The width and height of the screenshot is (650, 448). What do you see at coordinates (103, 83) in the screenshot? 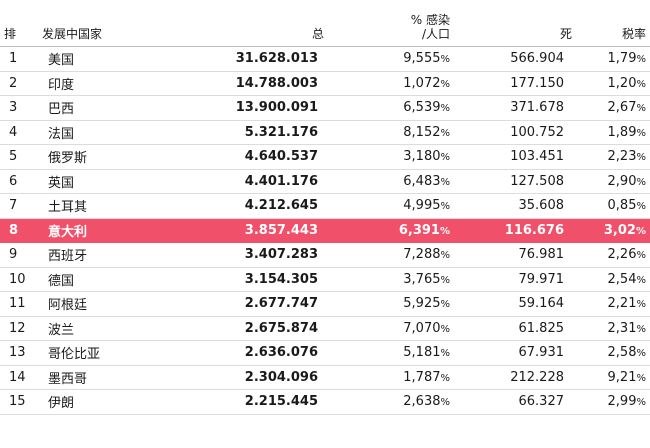
I see `country-cell: 印度` at bounding box center [103, 83].